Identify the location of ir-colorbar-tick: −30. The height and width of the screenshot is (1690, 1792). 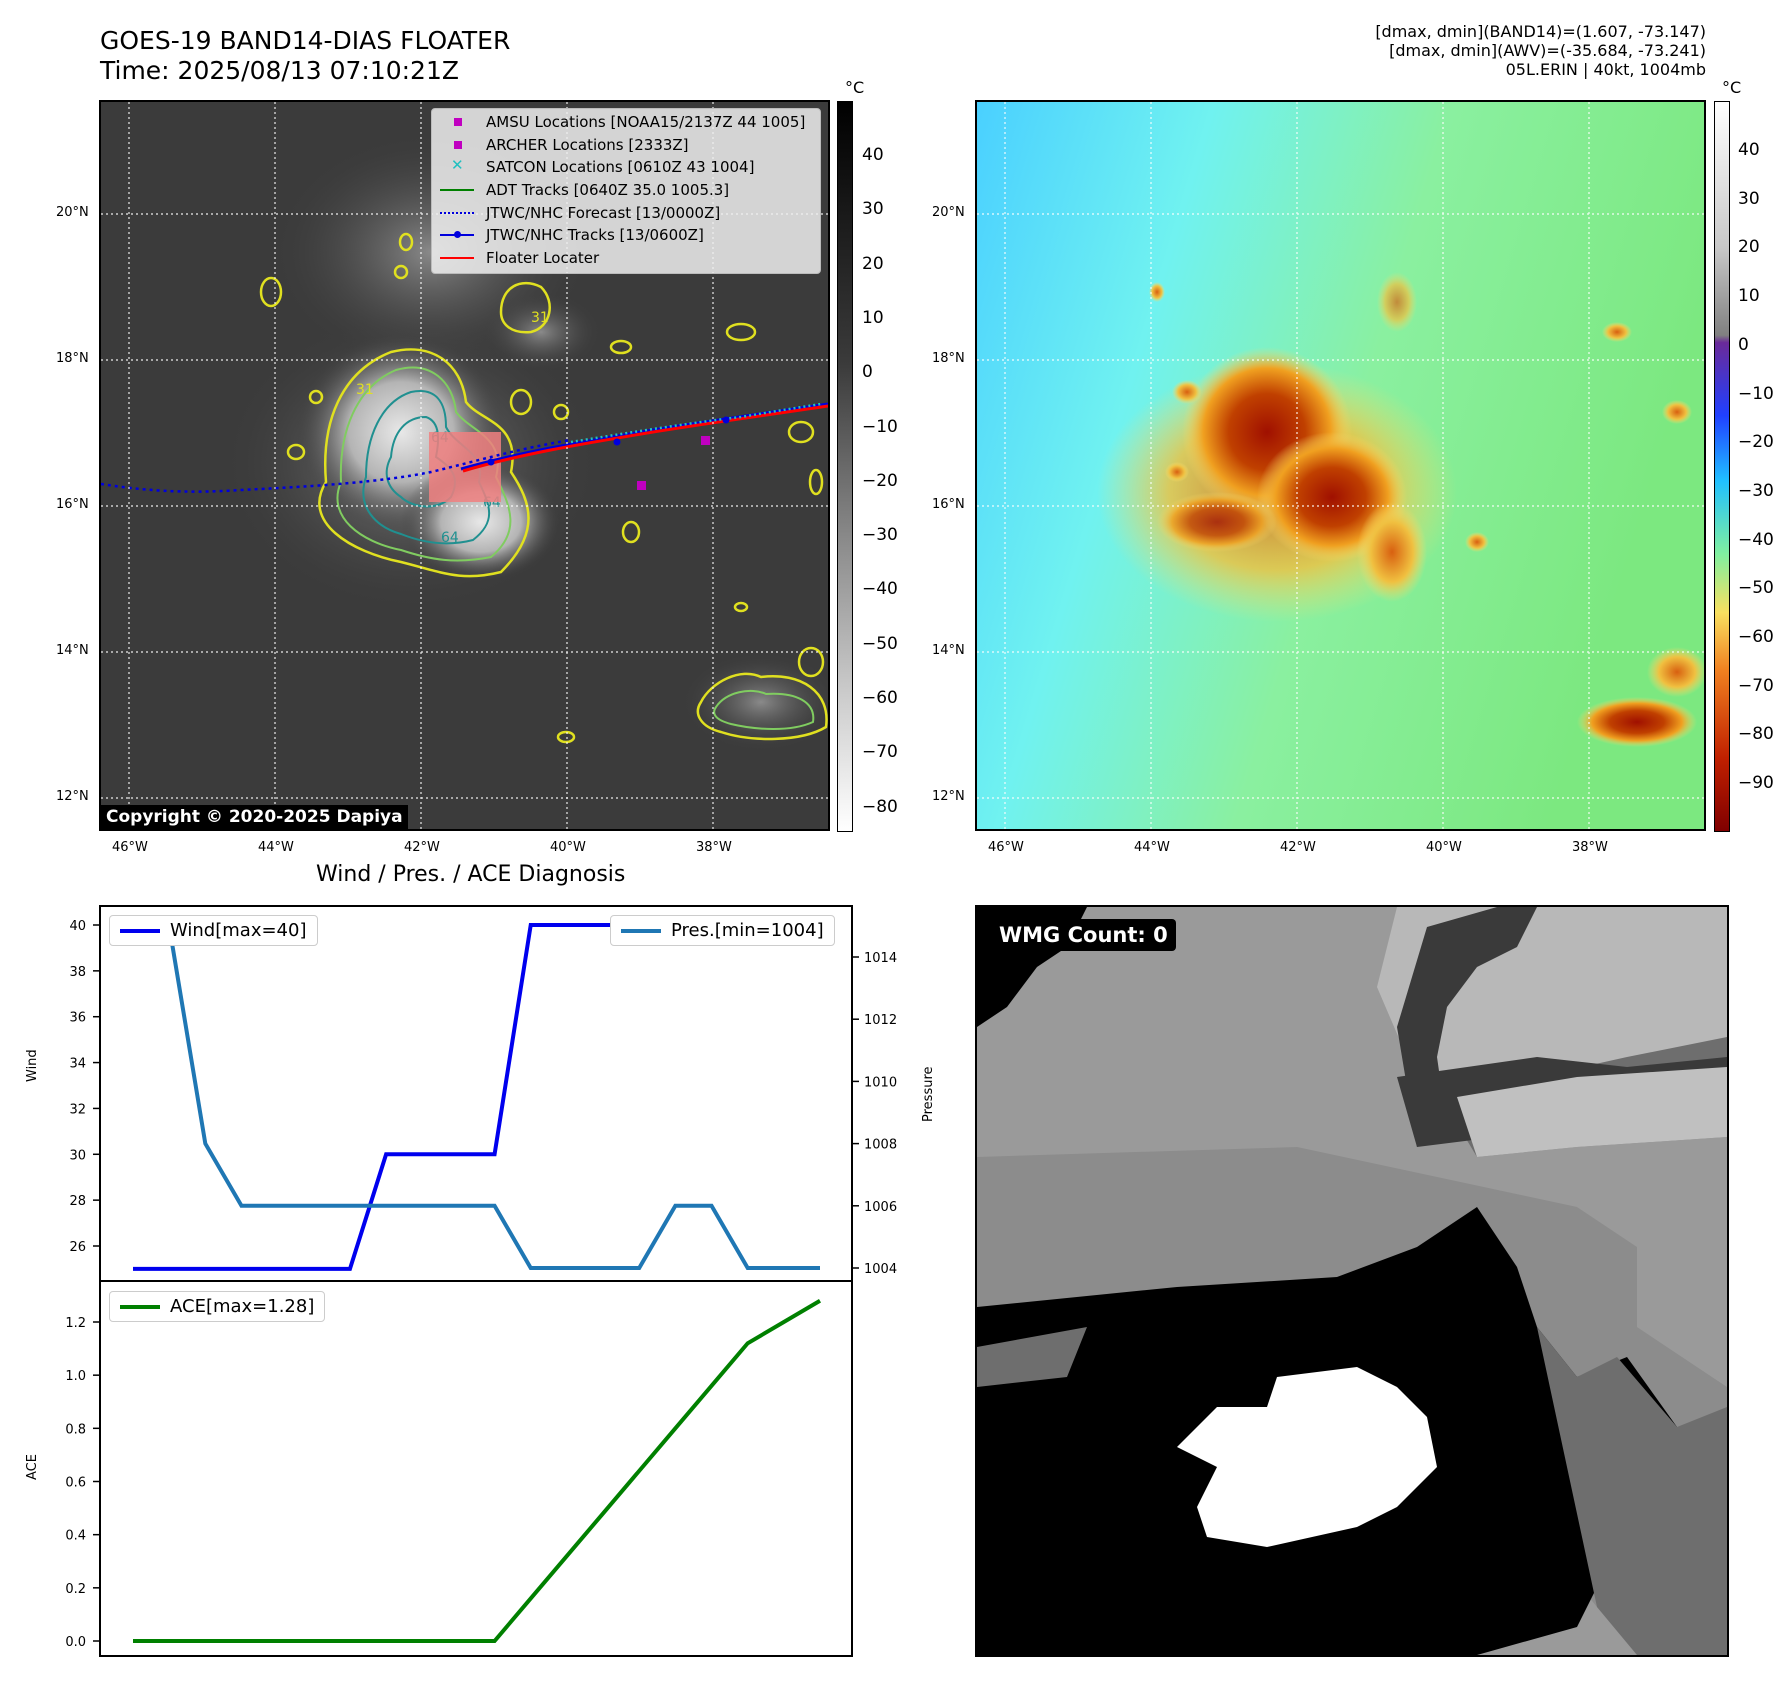
(880, 535).